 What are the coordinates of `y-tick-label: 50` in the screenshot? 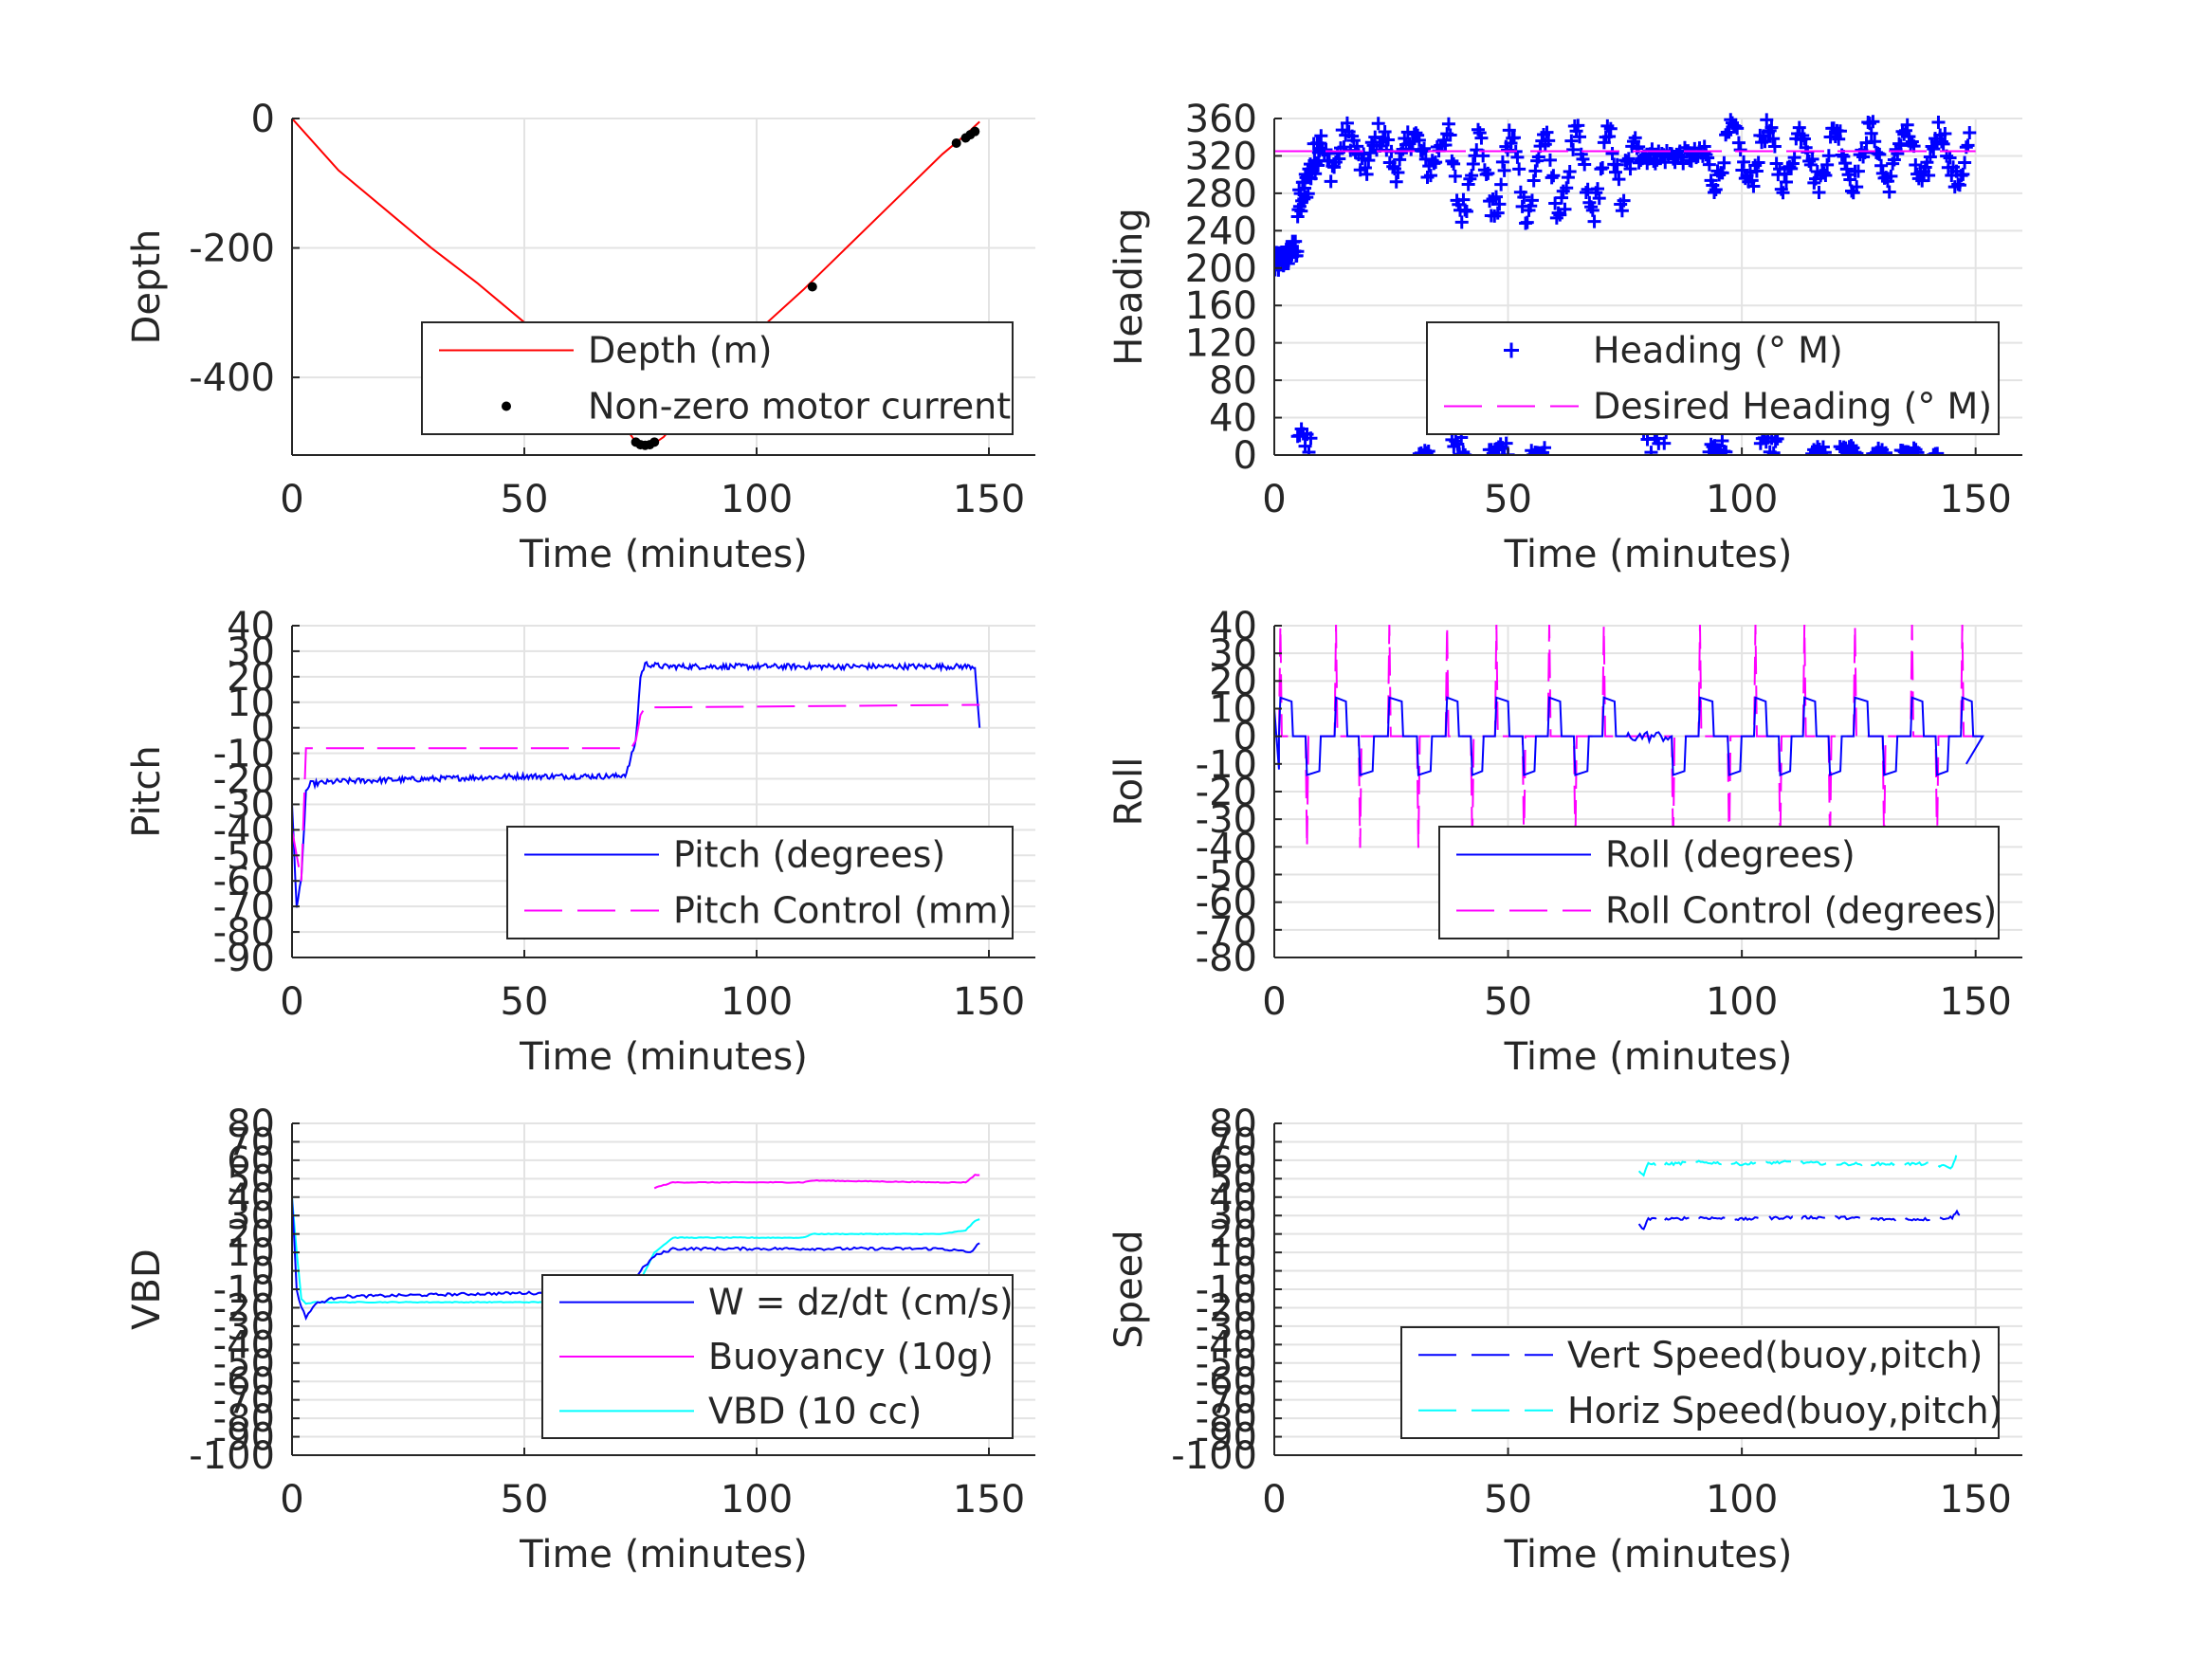 It's located at (1233, 1179).